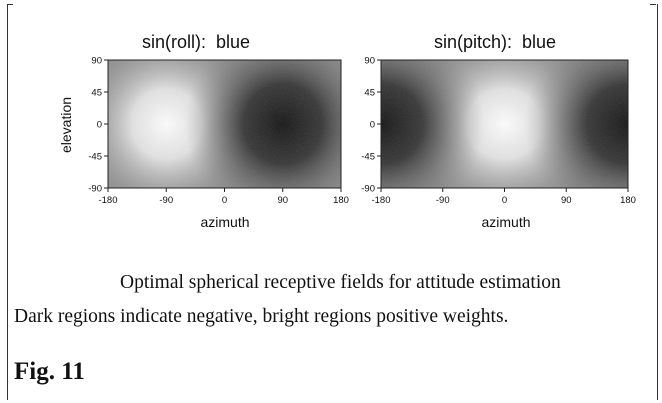 Image resolution: width=662 pixels, height=403 pixels. I want to click on pitch-heatmap-grain, so click(504, 124).